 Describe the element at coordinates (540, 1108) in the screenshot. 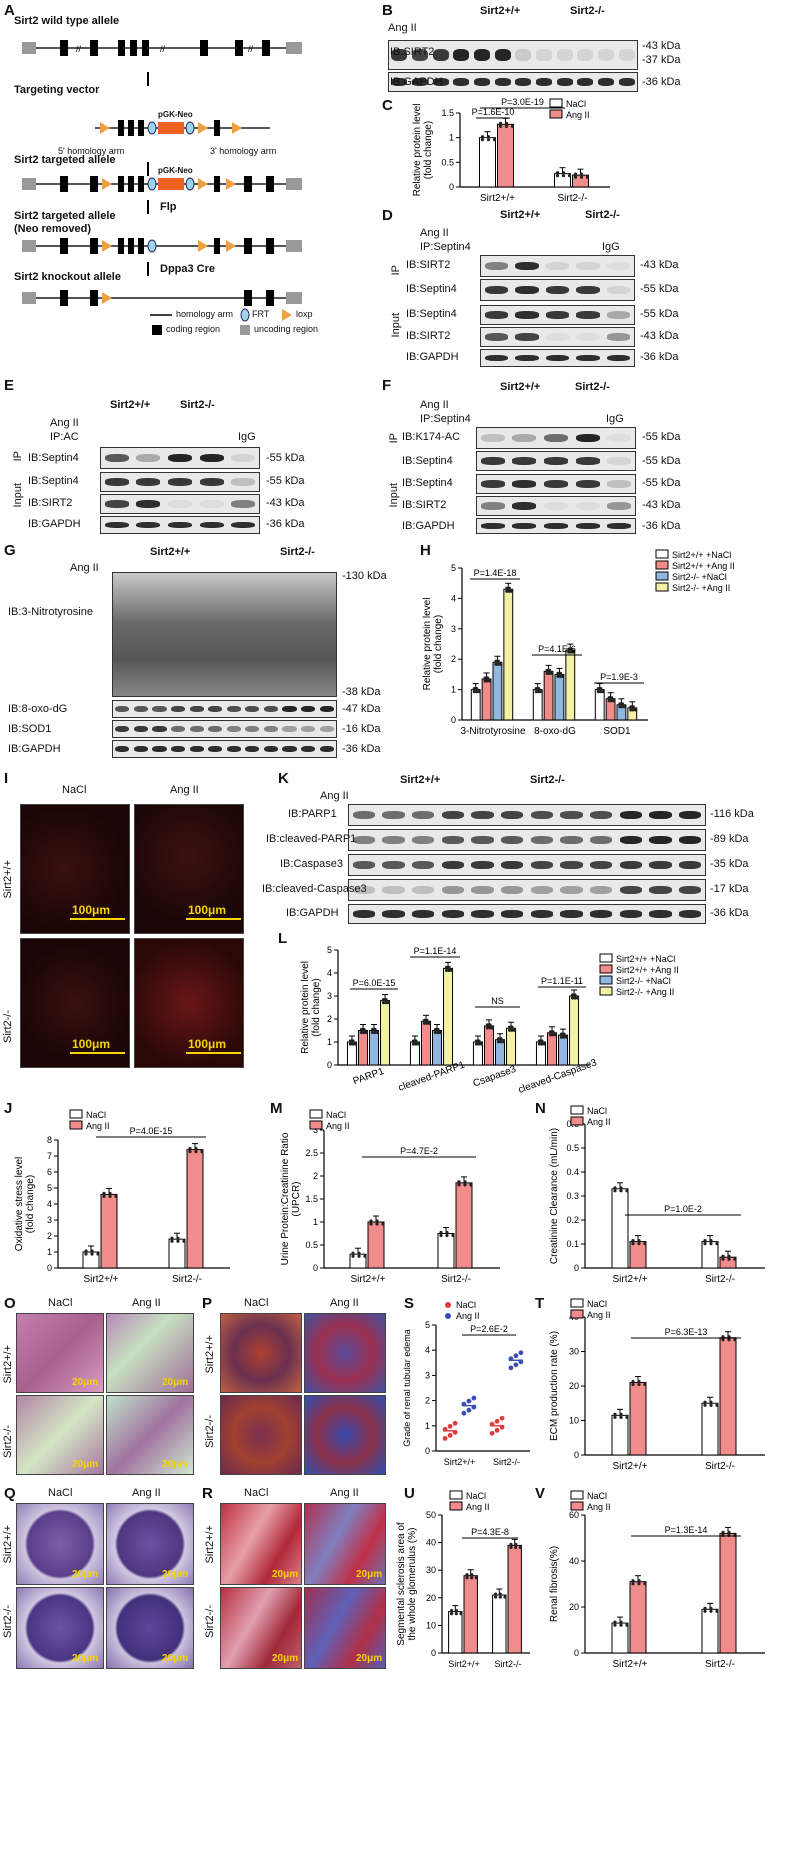

I see `panel-n-label: N` at that location.